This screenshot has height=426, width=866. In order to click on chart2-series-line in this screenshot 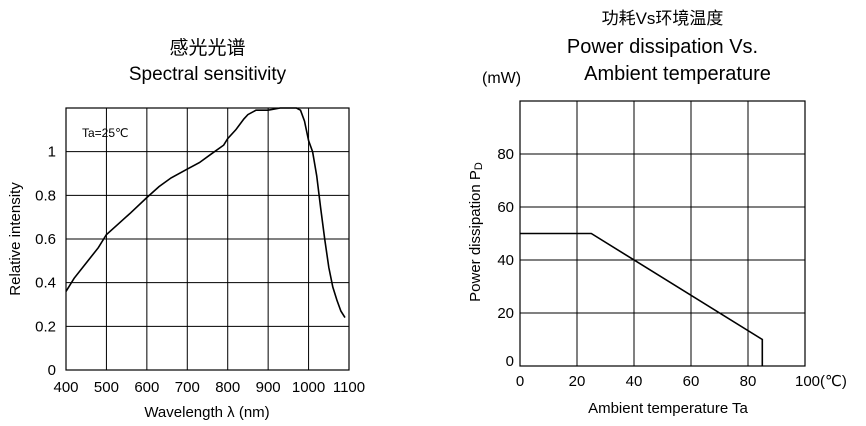, I will do `click(642, 299)`.